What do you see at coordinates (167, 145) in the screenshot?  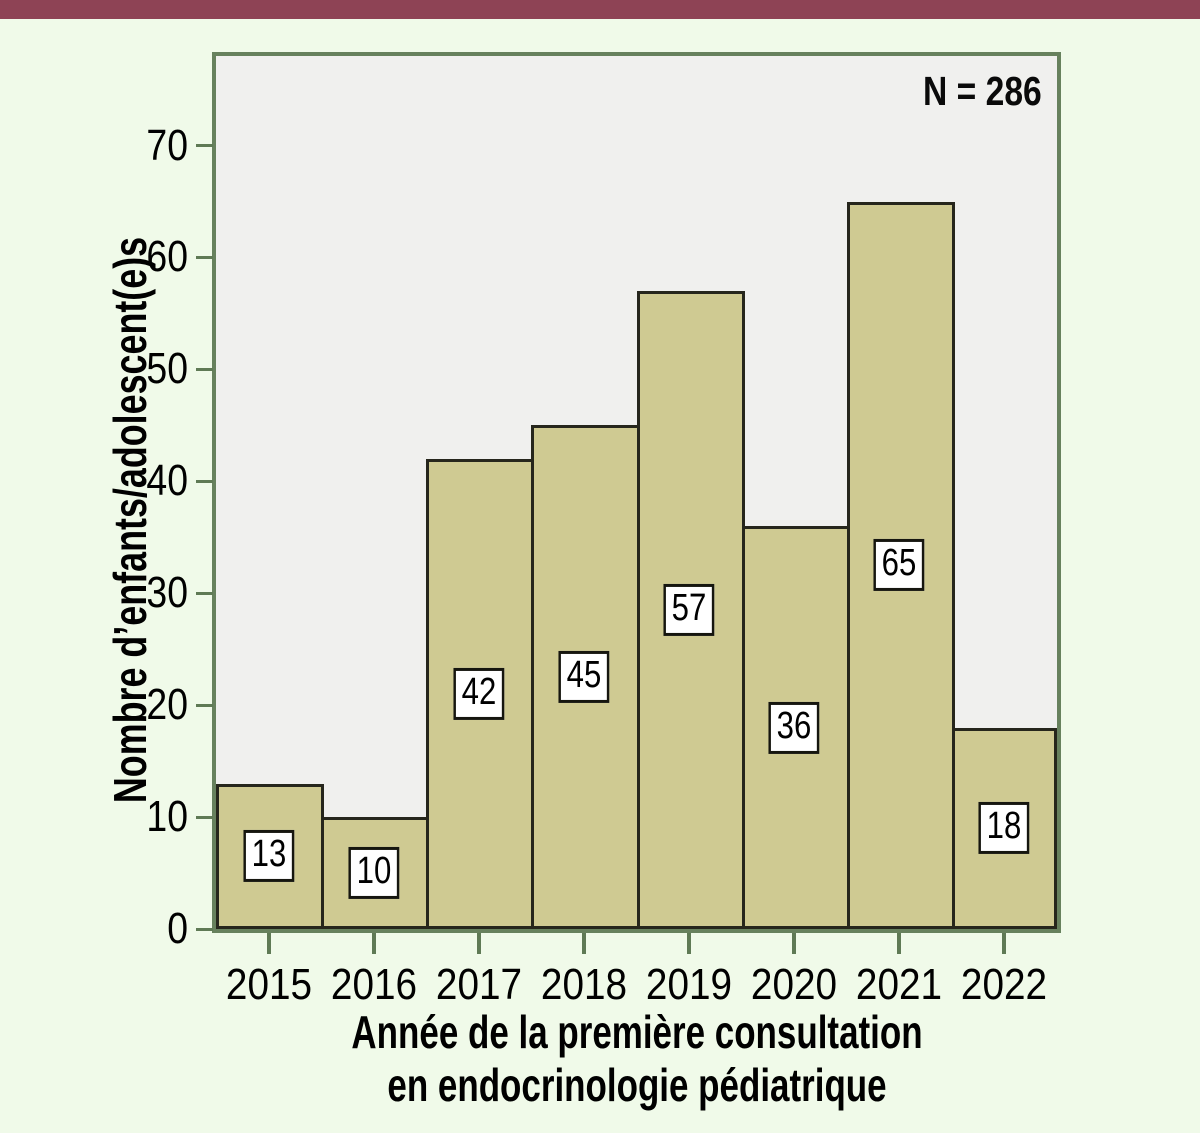 I see `y-tick-label-70: 70` at bounding box center [167, 145].